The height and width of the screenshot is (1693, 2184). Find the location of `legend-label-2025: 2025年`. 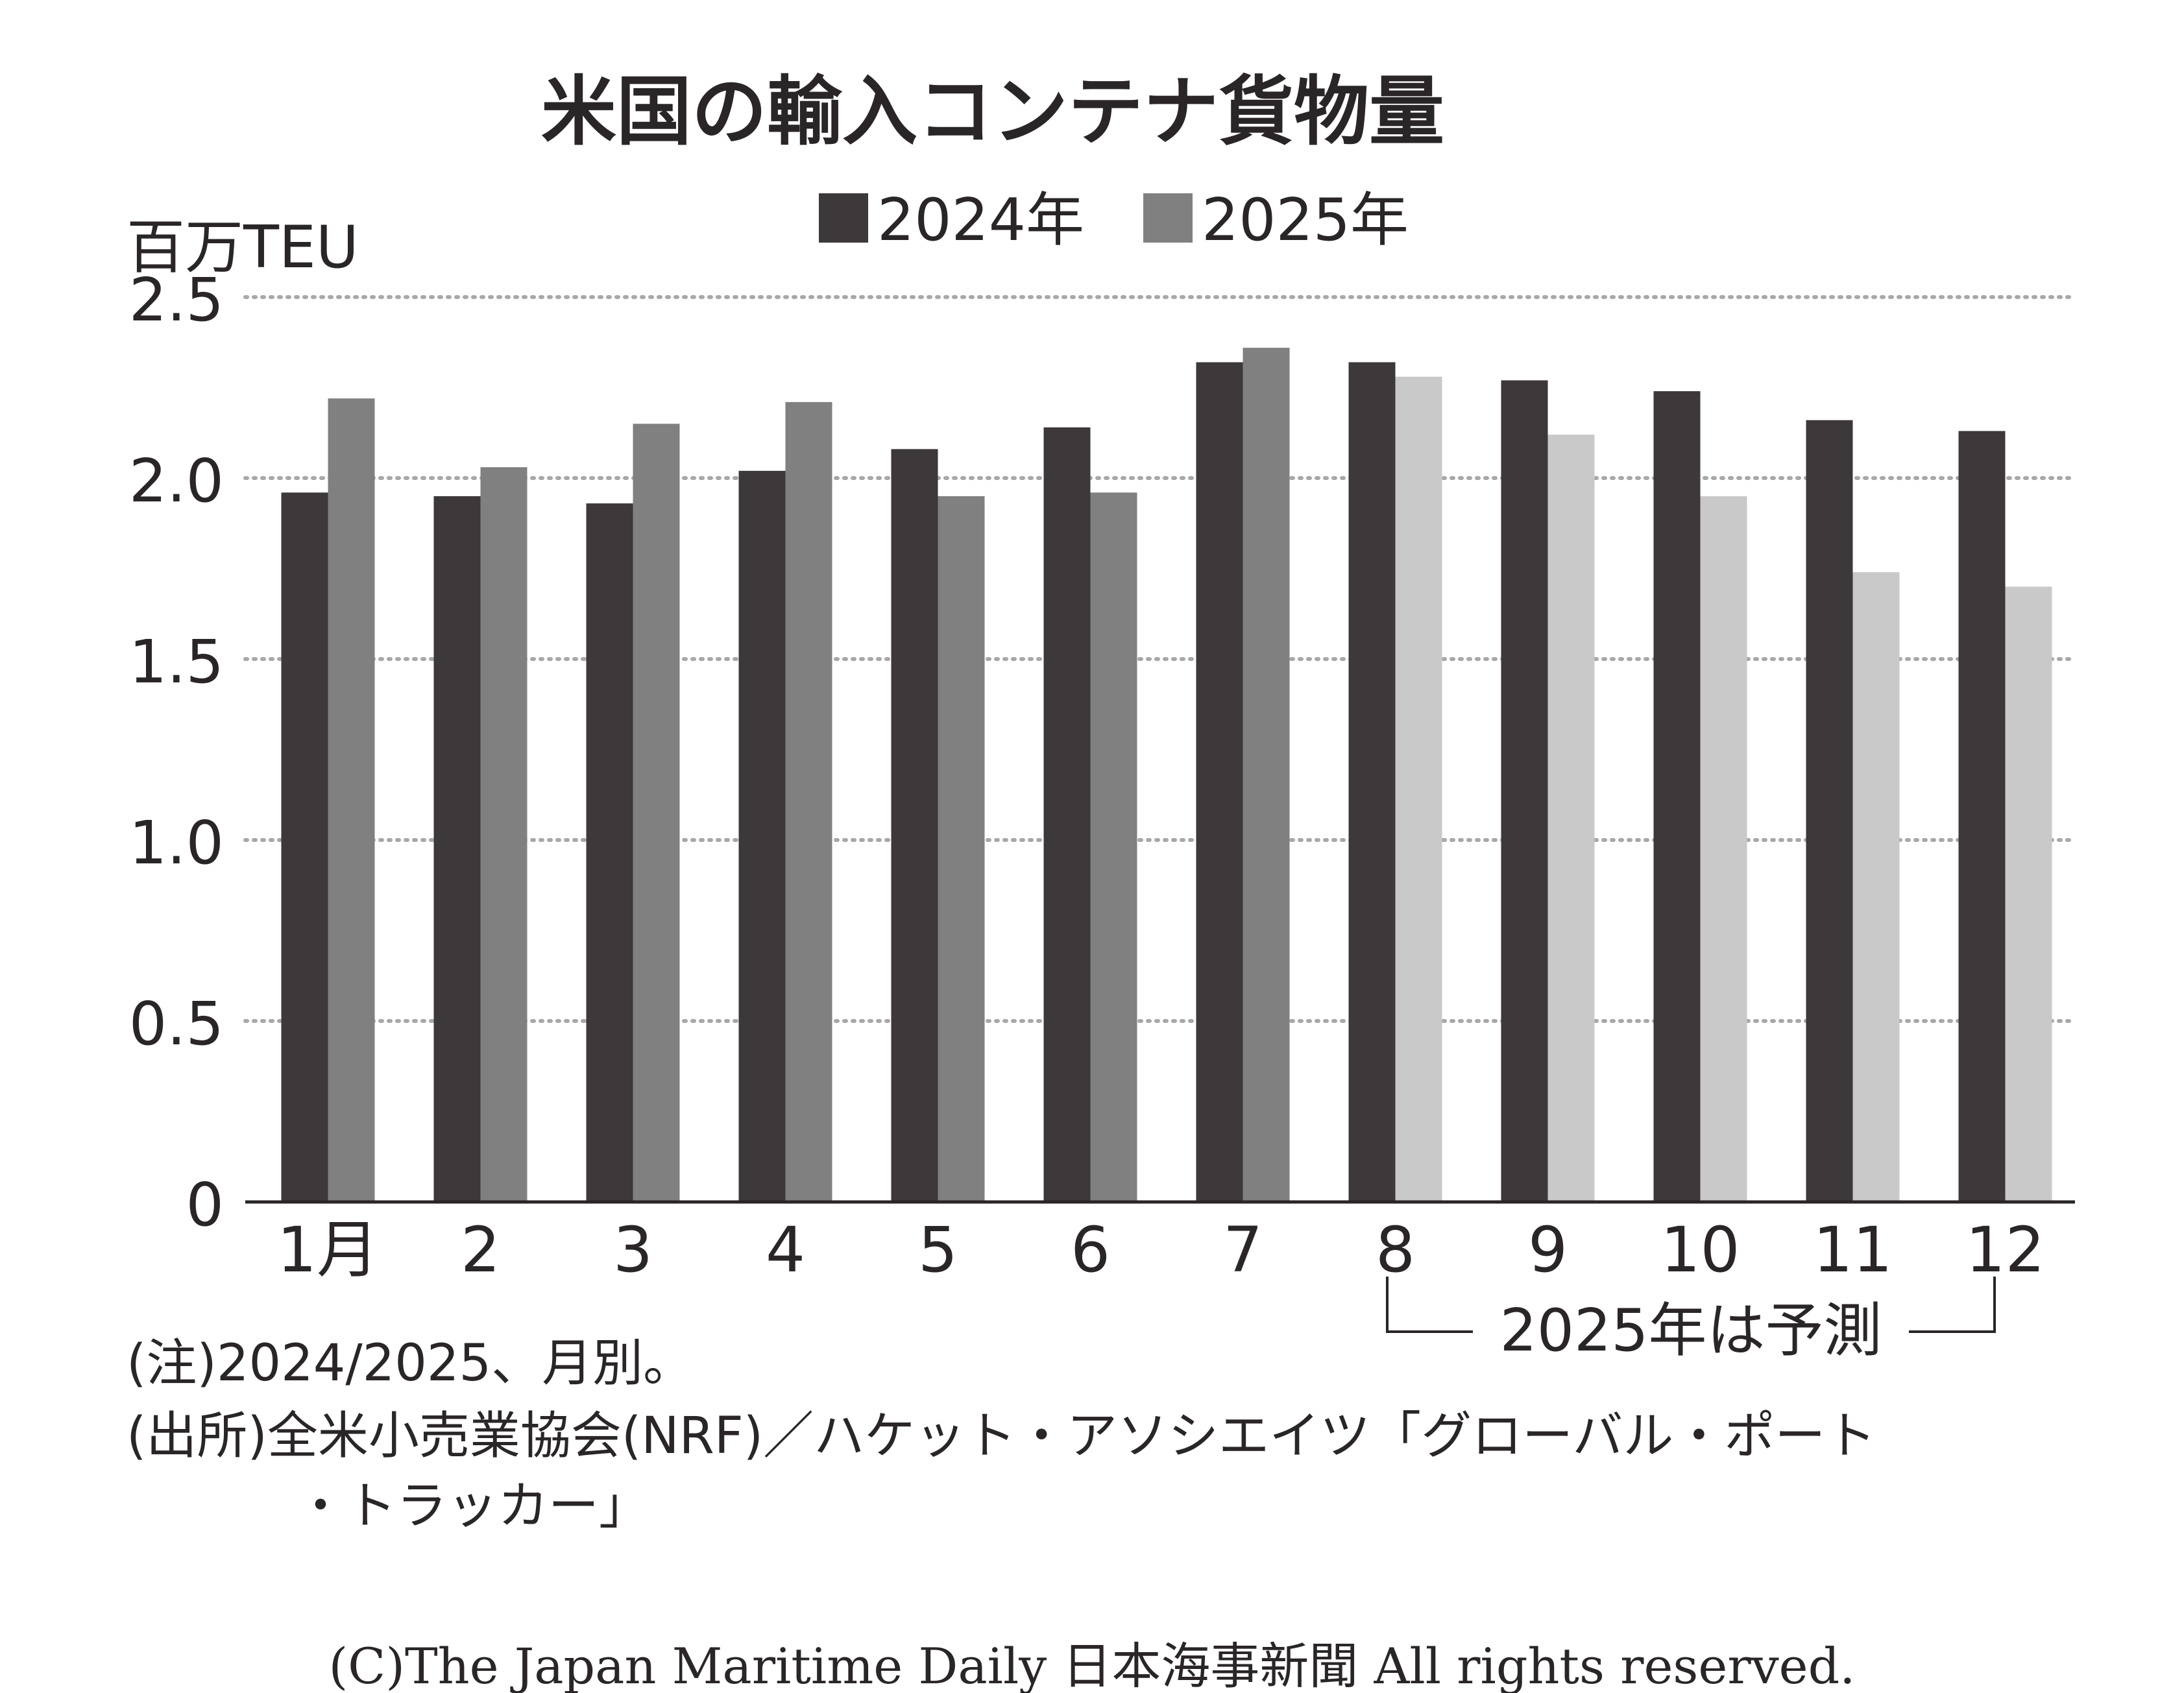

legend-label-2025: 2025年 is located at coordinates (1305, 220).